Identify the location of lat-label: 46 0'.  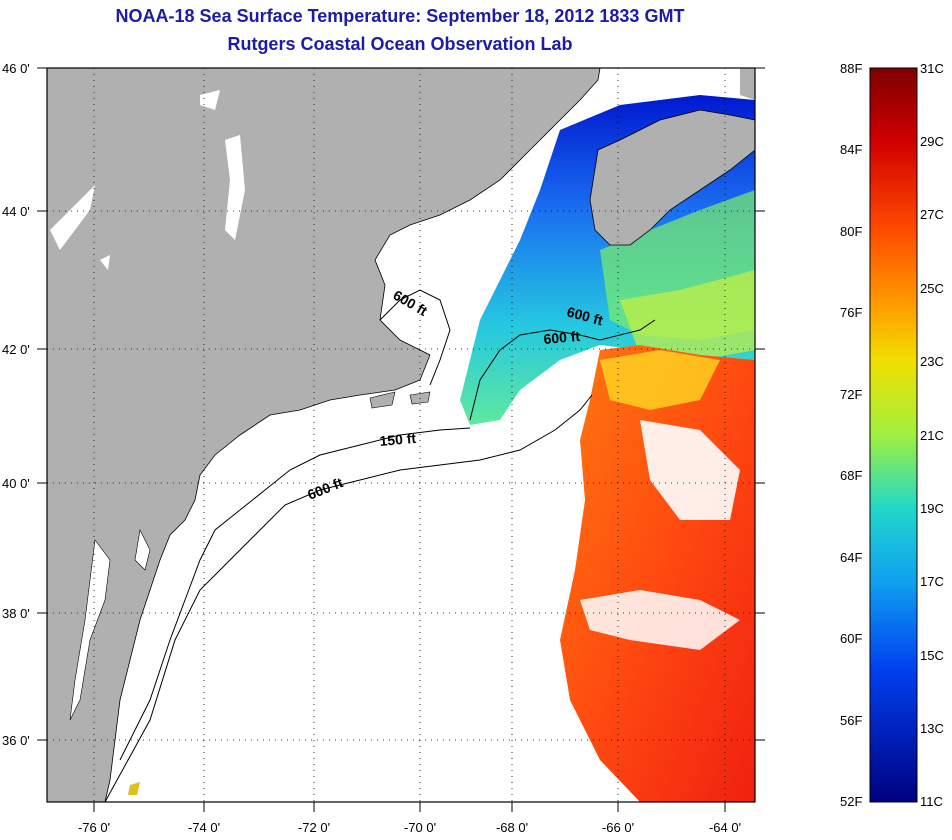
(16, 68).